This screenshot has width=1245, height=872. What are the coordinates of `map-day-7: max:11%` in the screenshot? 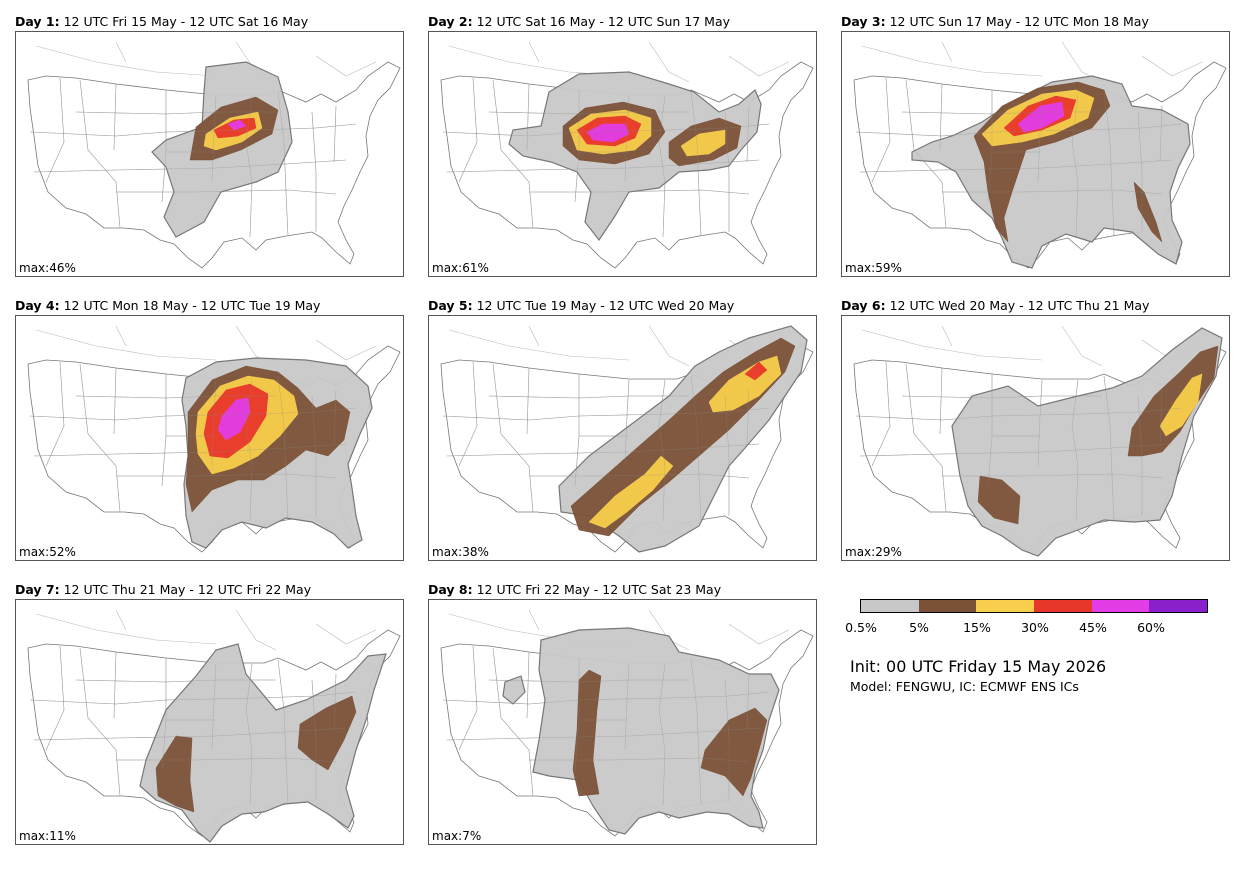 It's located at (209, 722).